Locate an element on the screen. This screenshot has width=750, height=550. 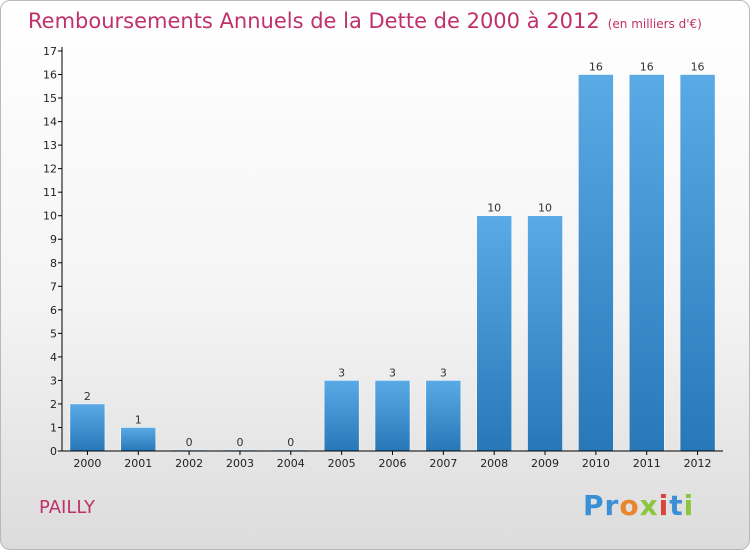
y-tick-label: 1 is located at coordinates (53, 427).